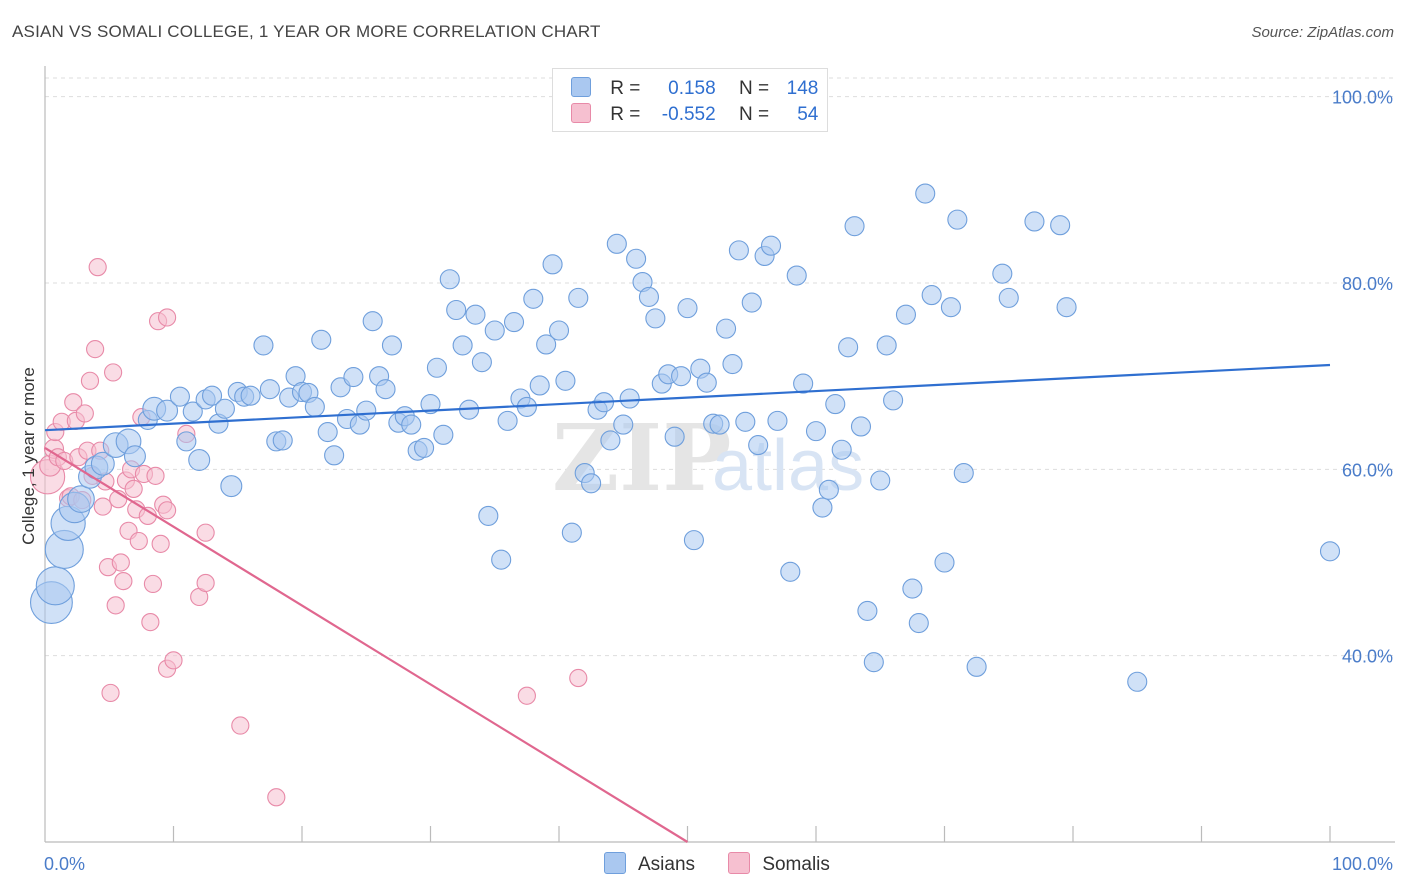  What do you see at coordinates (615, 863) in the screenshot?
I see `asians-legend-swatch` at bounding box center [615, 863].